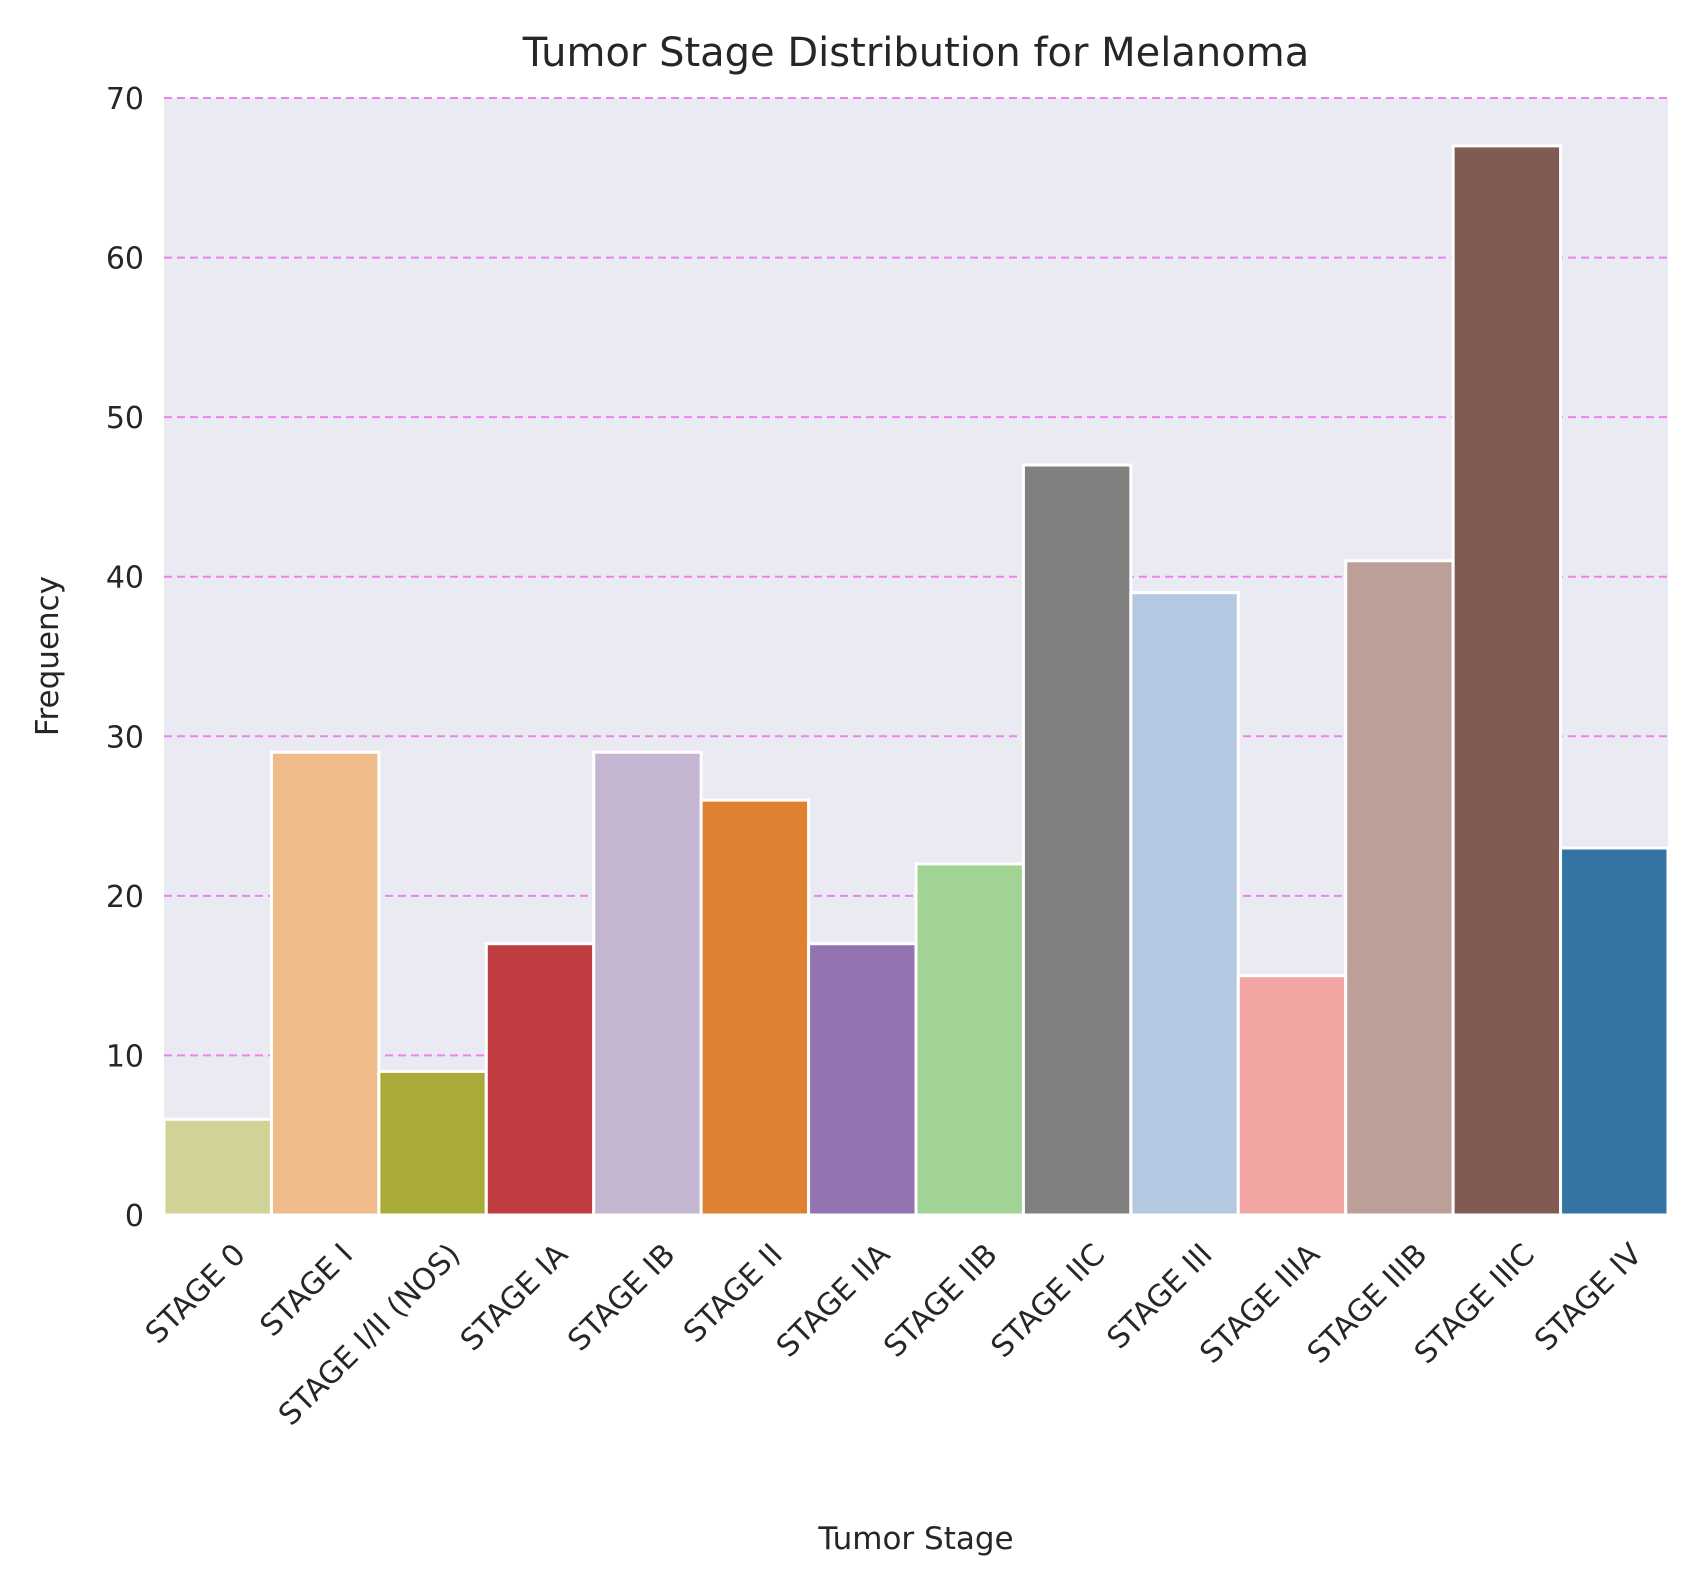 This screenshot has width=1705, height=1572. Describe the element at coordinates (834, 1301) in the screenshot. I see `x-tick-label: STAGE IIA` at that location.